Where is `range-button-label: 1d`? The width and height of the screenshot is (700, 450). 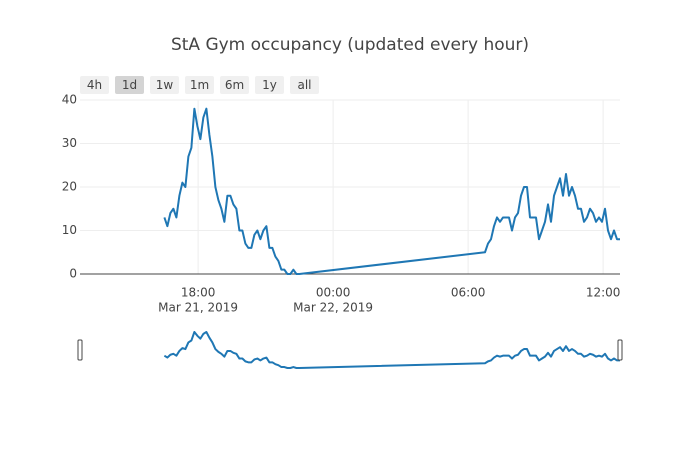
range-button-label: 1d is located at coordinates (129, 85).